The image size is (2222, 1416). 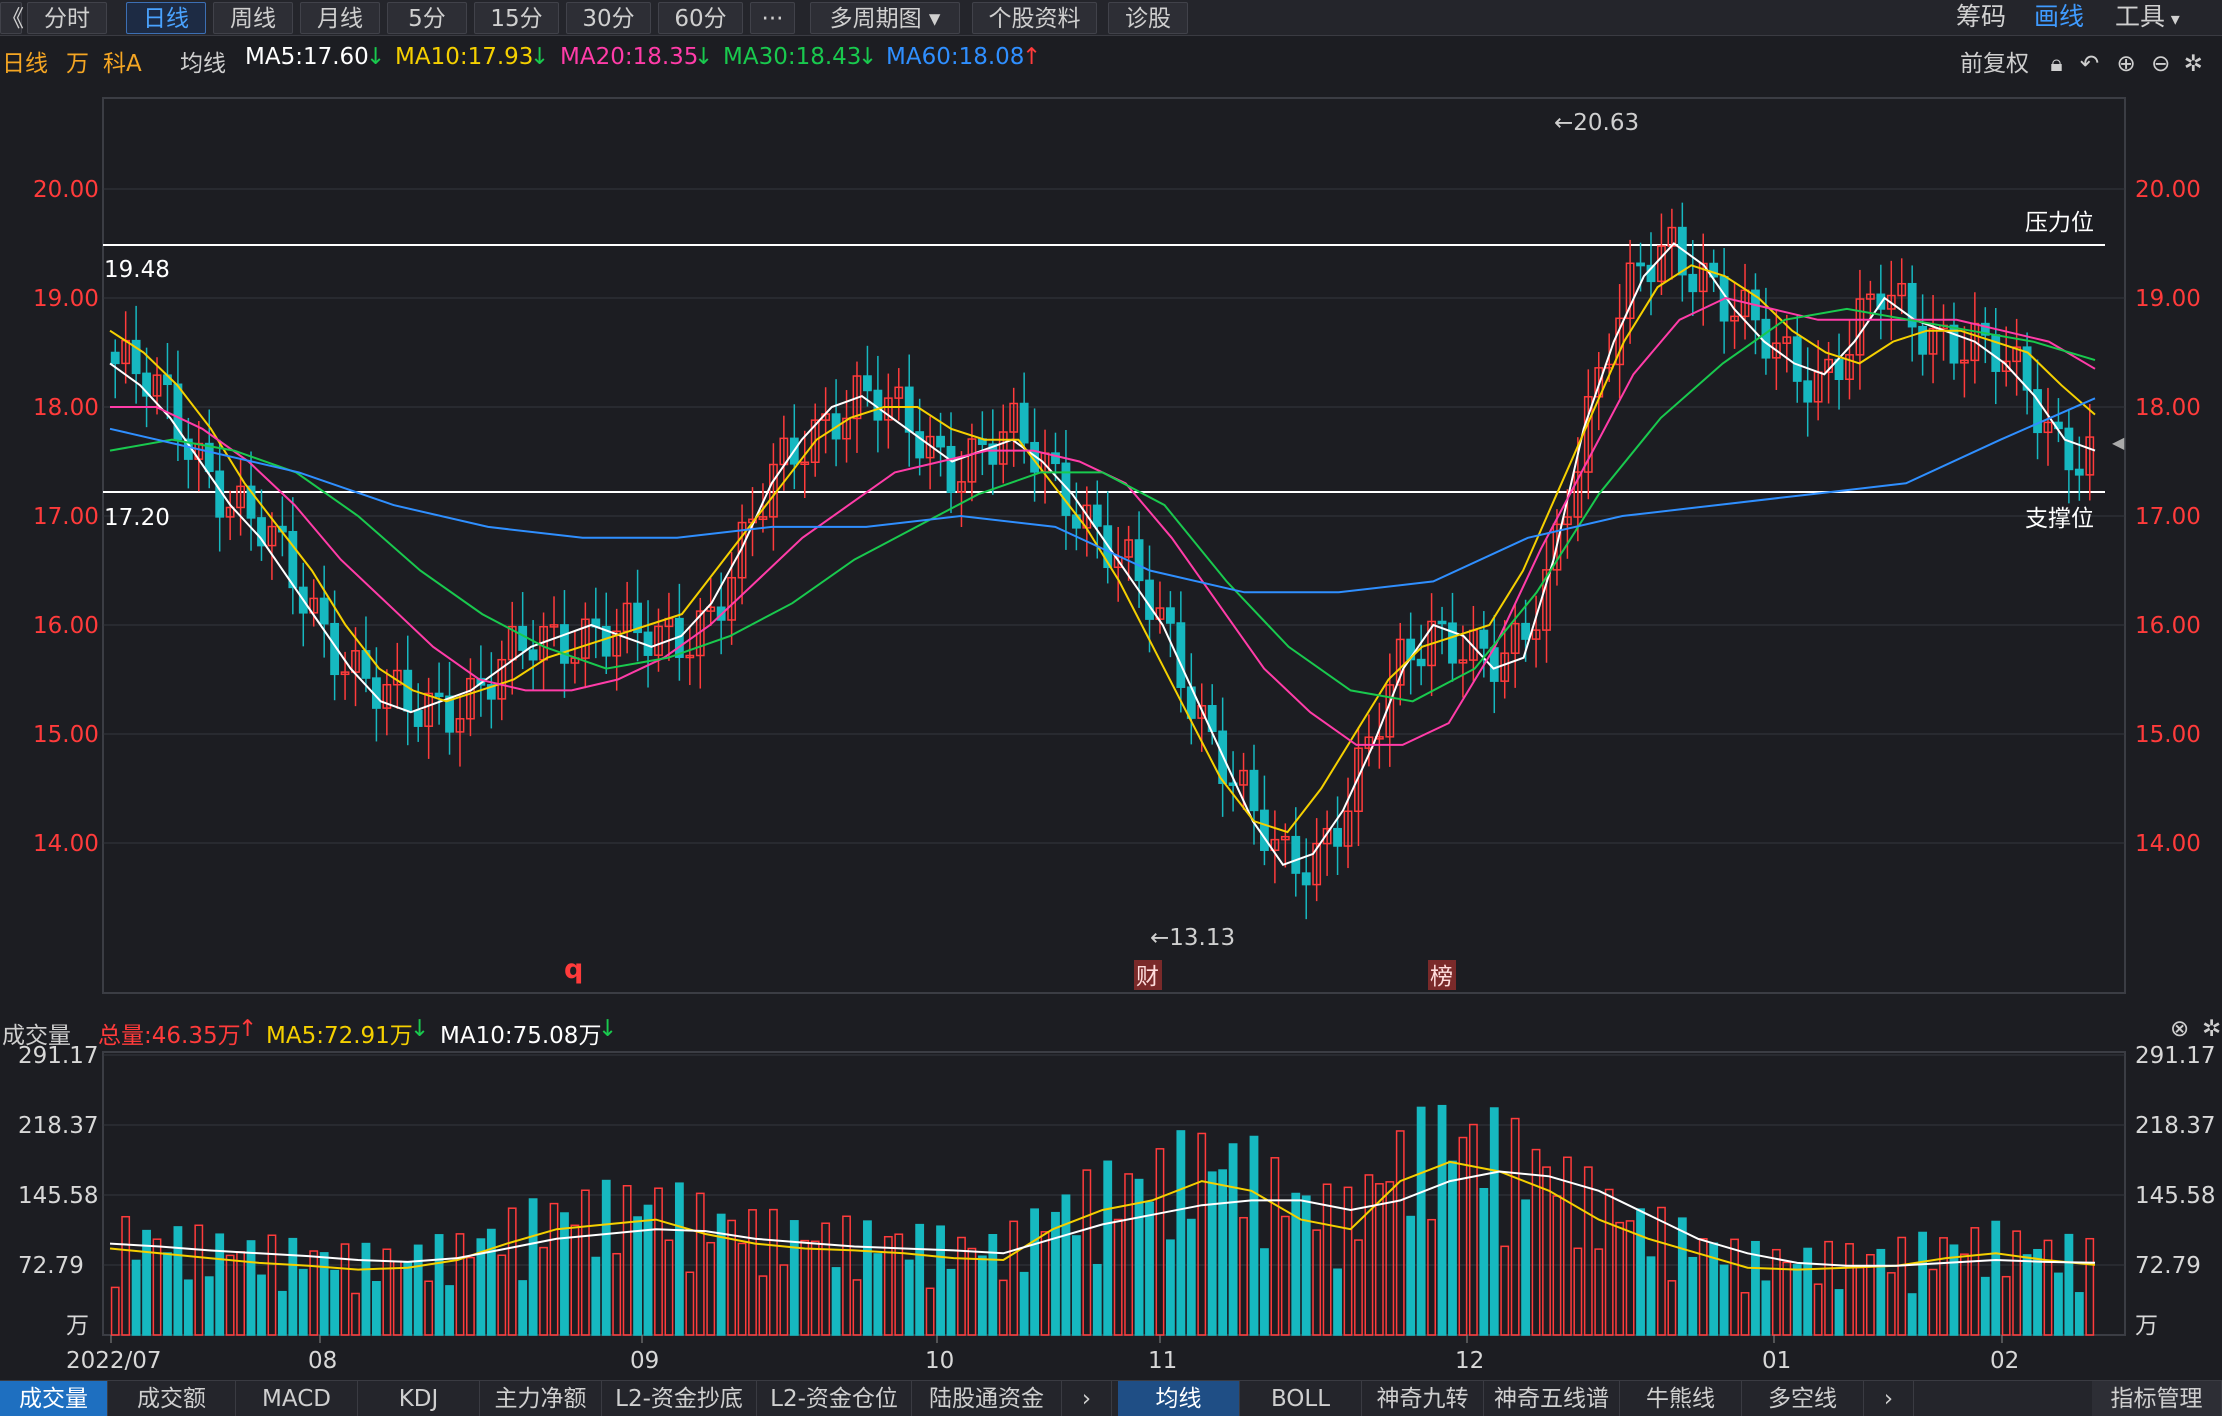 What do you see at coordinates (541, 1398) in the screenshot?
I see `tab-main-net: 主力净额` at bounding box center [541, 1398].